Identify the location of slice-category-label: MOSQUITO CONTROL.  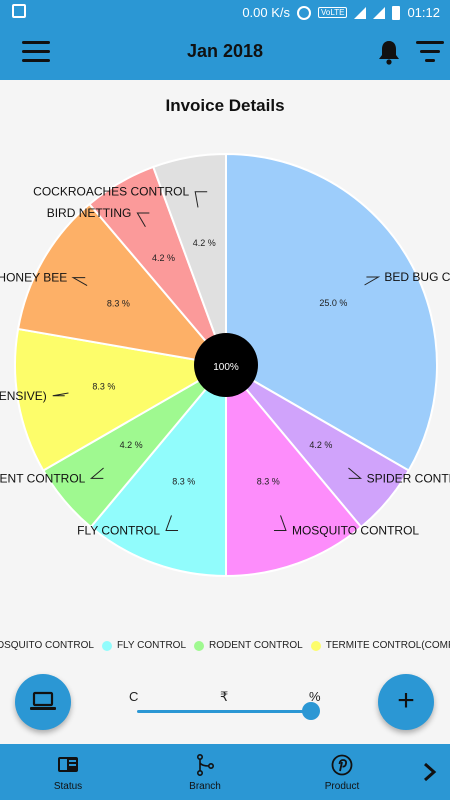
(355, 530).